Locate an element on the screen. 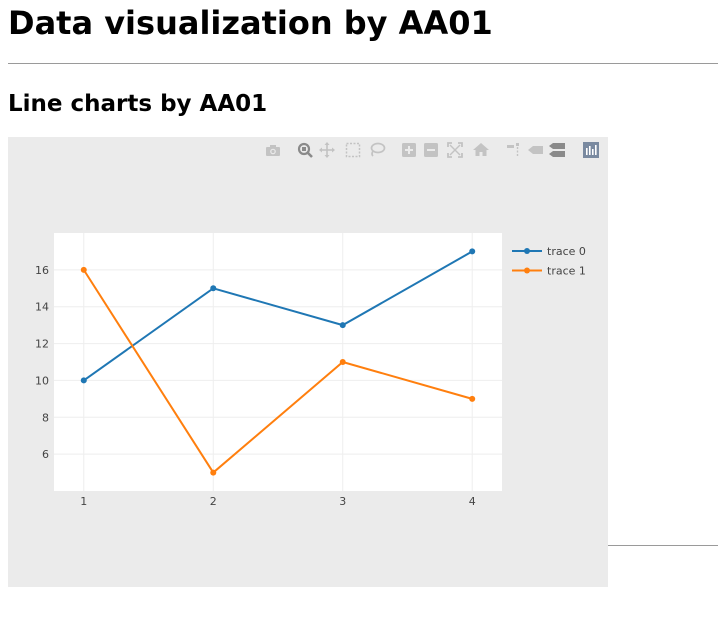 Image resolution: width=718 pixels, height=617 pixels. x-tick-label: 2 is located at coordinates (213, 501).